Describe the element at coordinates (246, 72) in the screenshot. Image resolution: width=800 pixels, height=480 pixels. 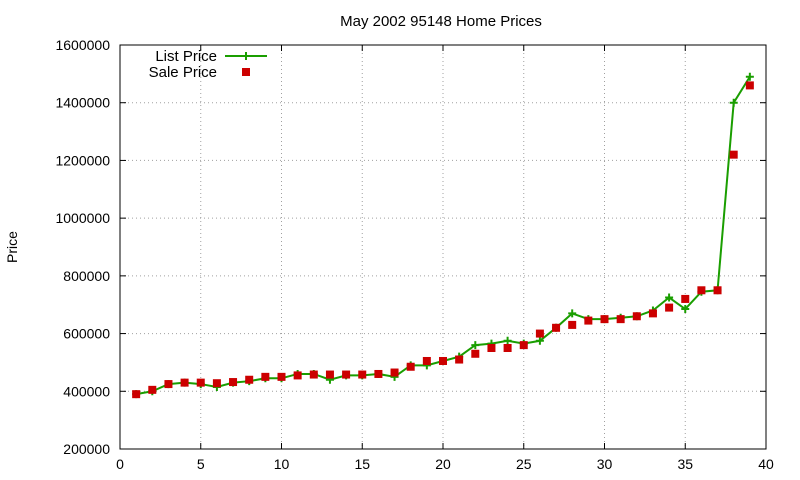
I see `legend-square-marker` at that location.